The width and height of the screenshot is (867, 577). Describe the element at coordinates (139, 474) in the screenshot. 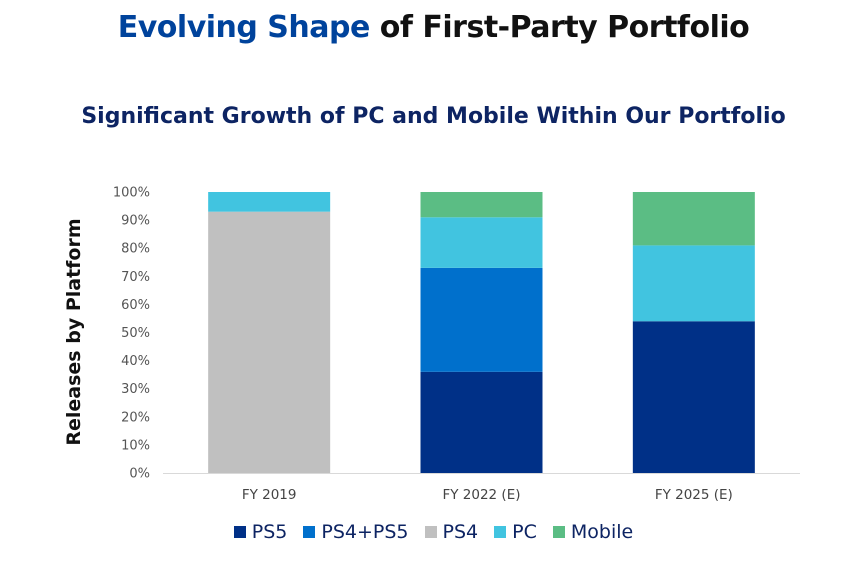

I see `y-tick-label: 0%` at that location.